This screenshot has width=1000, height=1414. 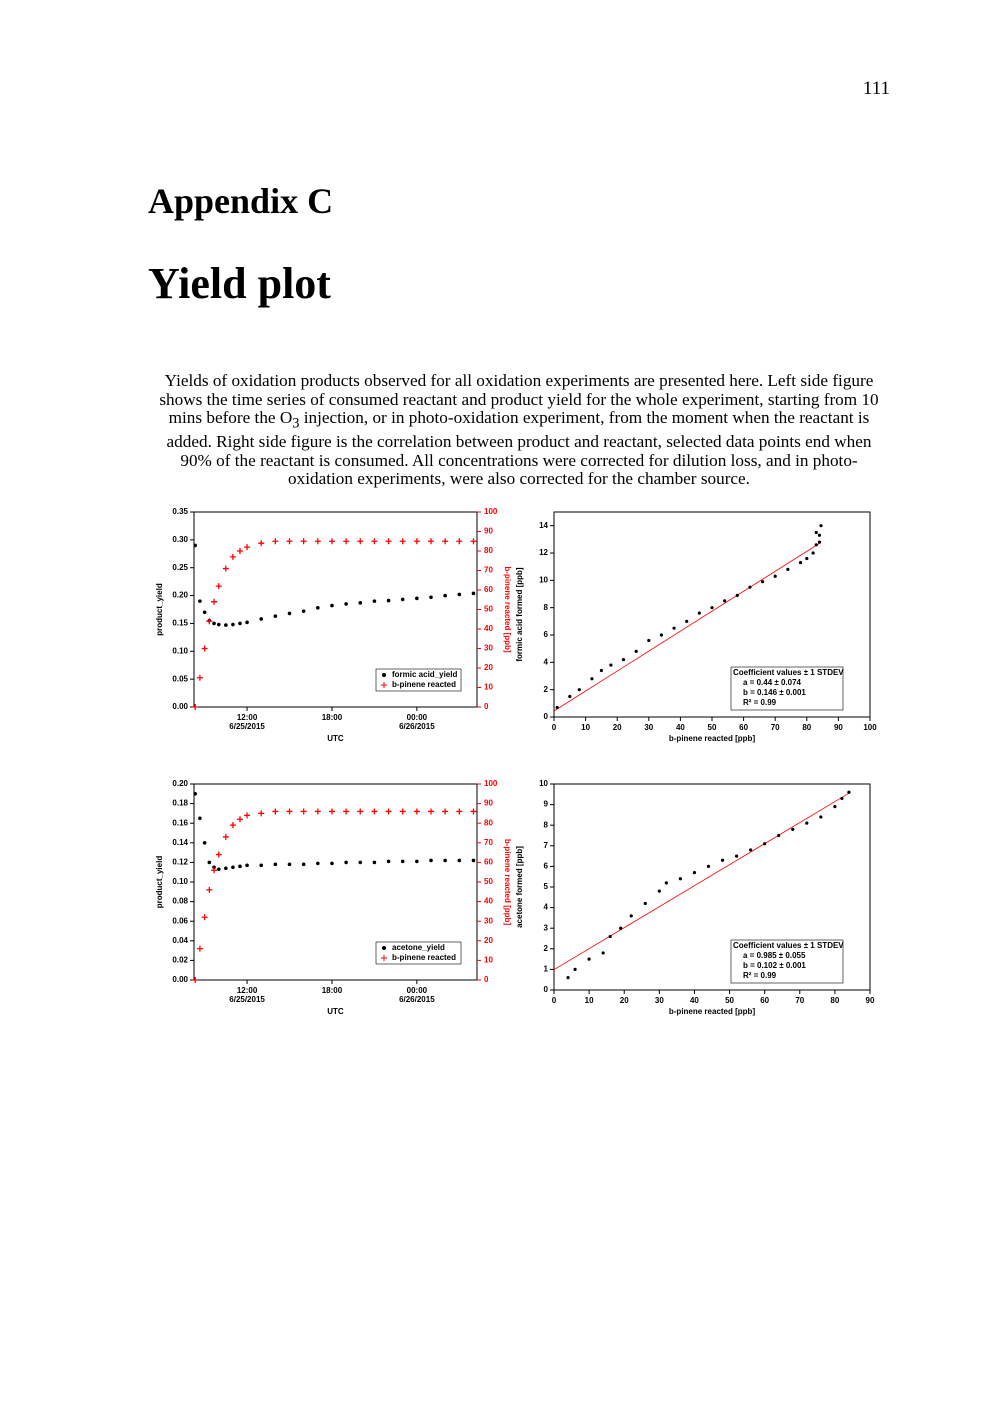 What do you see at coordinates (546, 969) in the screenshot?
I see `y-tick-label: 1` at bounding box center [546, 969].